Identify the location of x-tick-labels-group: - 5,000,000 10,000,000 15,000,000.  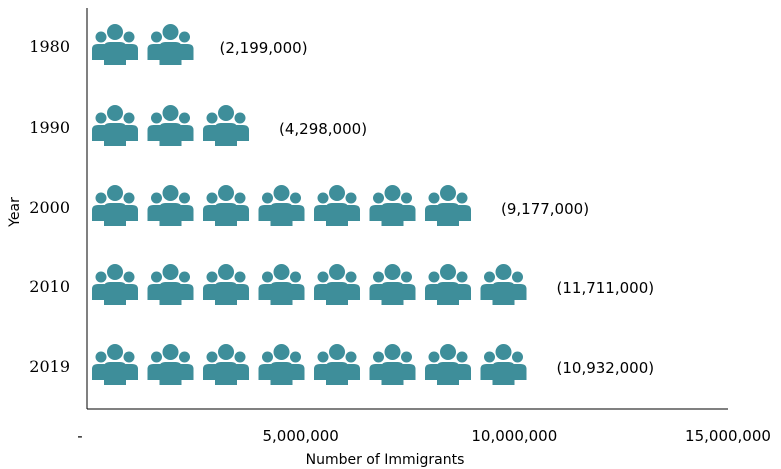
(424, 436).